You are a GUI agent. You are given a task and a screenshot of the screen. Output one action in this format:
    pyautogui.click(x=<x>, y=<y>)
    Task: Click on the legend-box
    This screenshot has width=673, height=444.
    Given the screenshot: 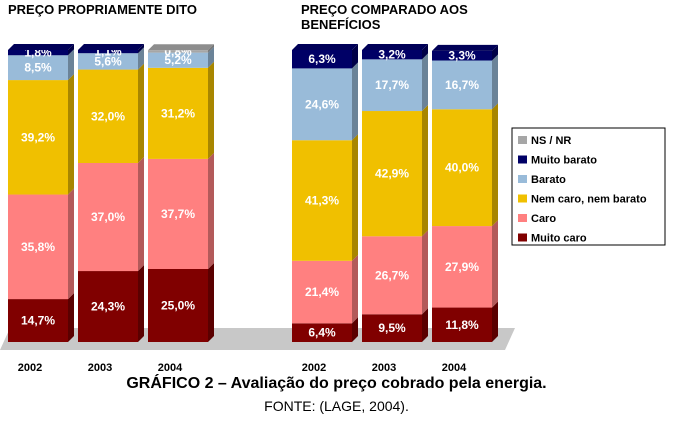 What is the action you would take?
    pyautogui.click(x=588, y=186)
    